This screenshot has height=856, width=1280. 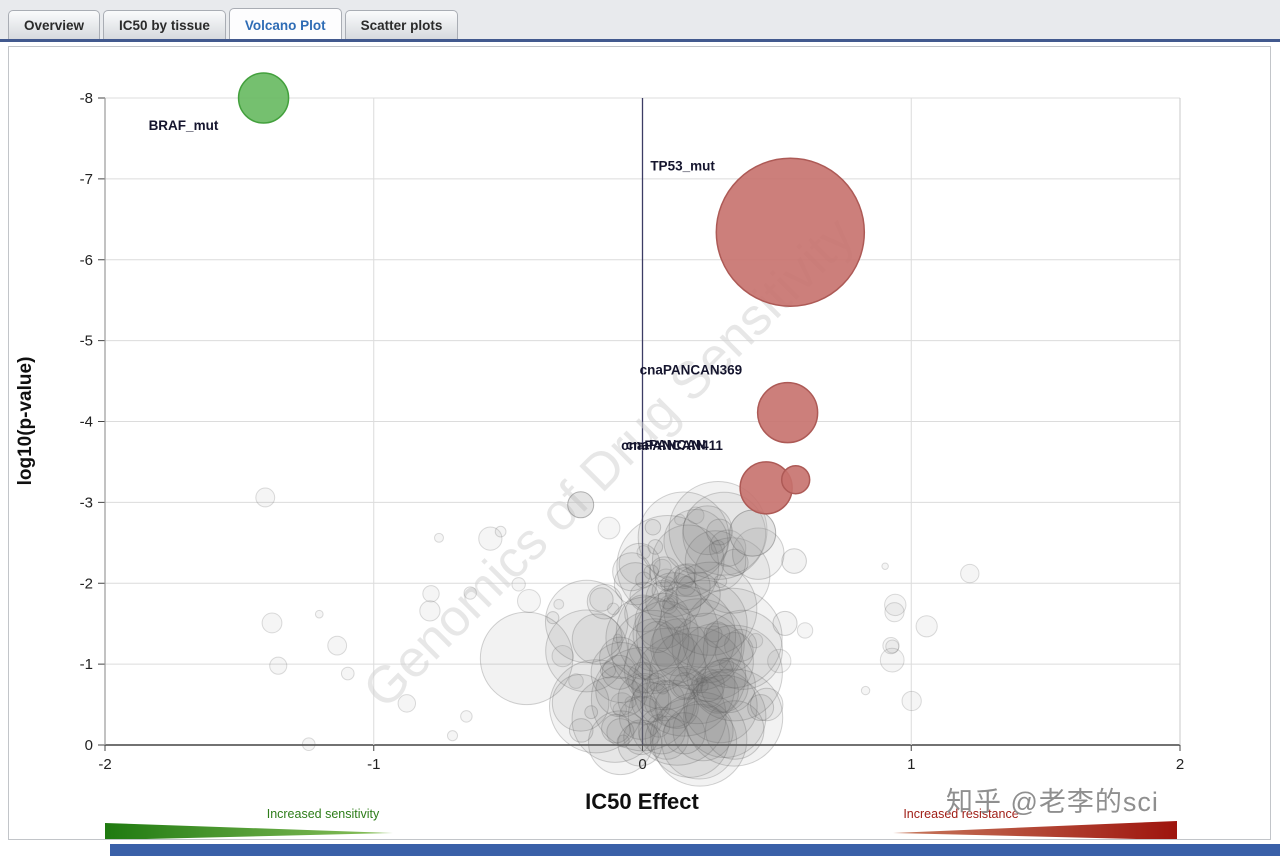 I want to click on bubble-TP53_mut, so click(x=790, y=232).